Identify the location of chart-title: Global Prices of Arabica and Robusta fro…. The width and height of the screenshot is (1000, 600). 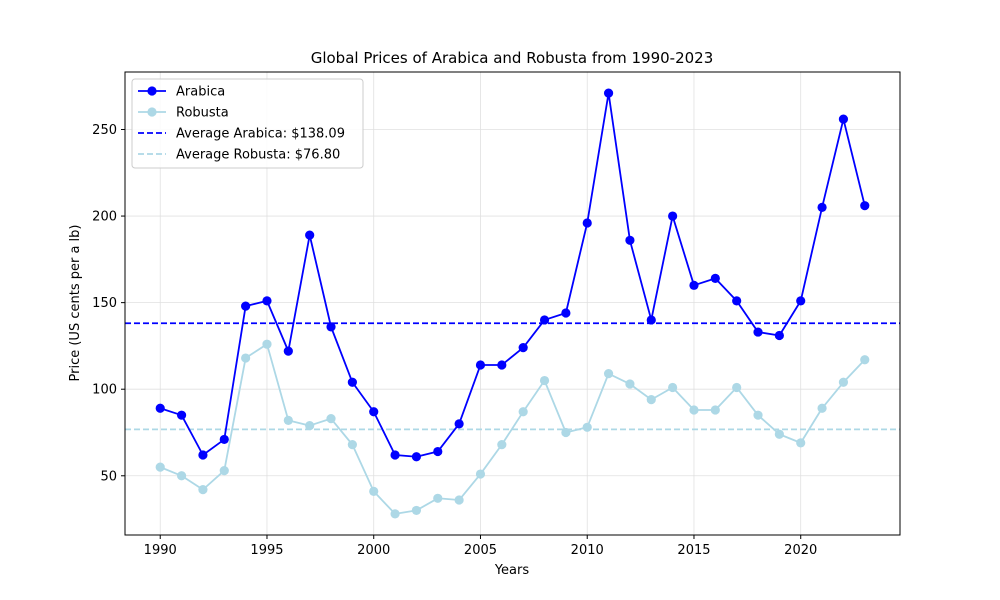
(512, 58).